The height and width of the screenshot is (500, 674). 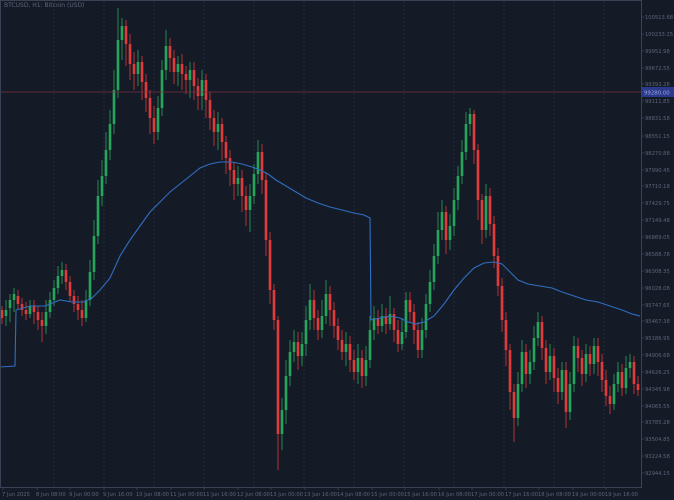 I want to click on current-price-label: 99280.00, so click(x=658, y=92).